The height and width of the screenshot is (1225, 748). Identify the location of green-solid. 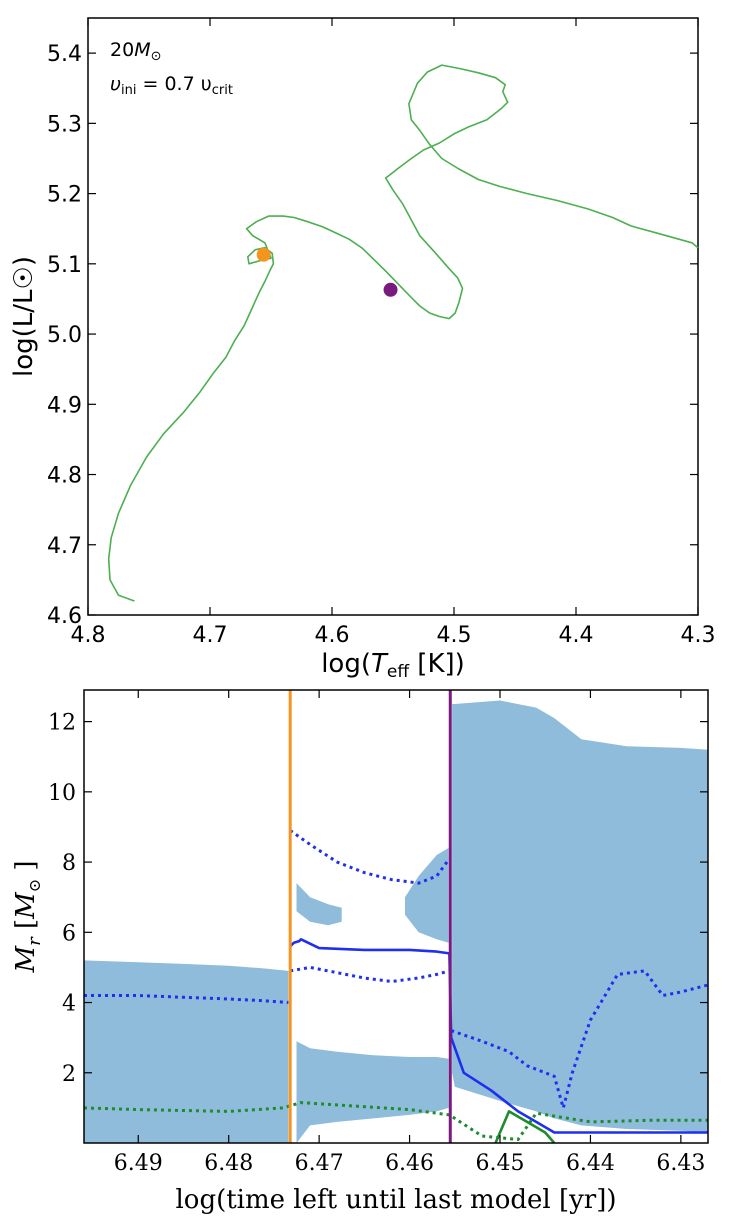
(525, 1126).